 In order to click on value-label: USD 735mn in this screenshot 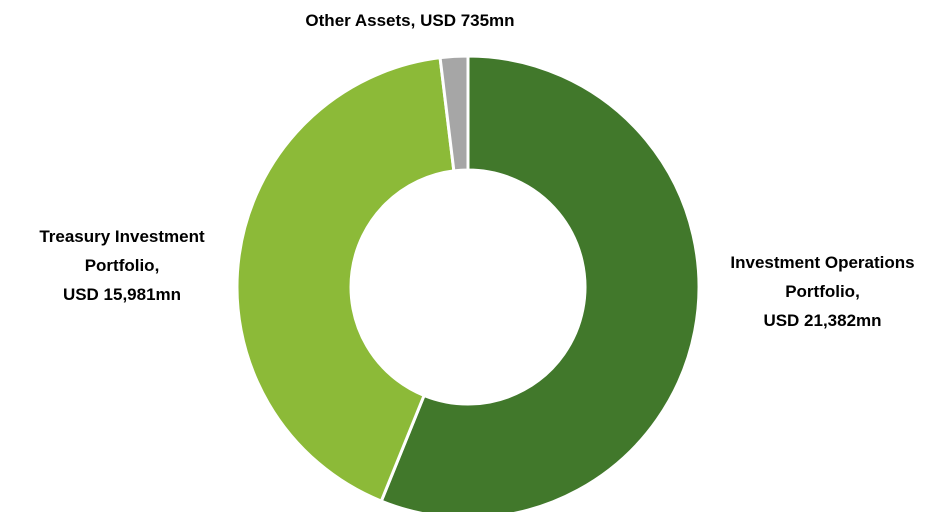, I will do `click(467, 20)`.